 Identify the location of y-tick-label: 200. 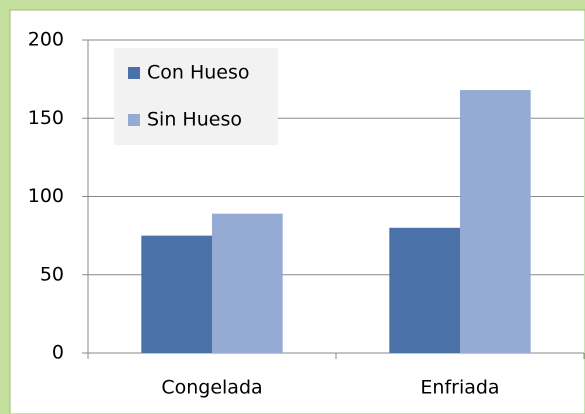
(46, 40).